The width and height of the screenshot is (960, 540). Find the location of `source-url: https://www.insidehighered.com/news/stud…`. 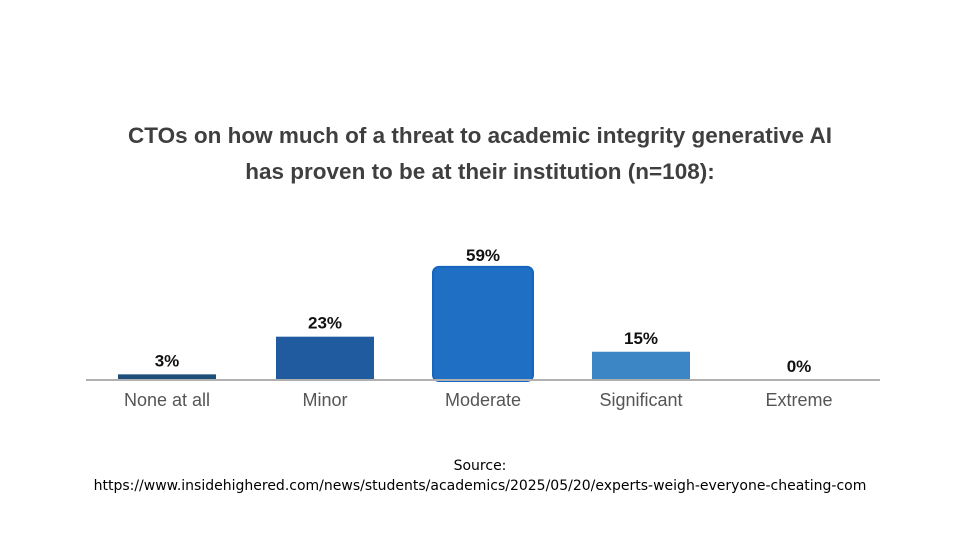

source-url: https://www.insidehighered.com/news/stud… is located at coordinates (480, 486).